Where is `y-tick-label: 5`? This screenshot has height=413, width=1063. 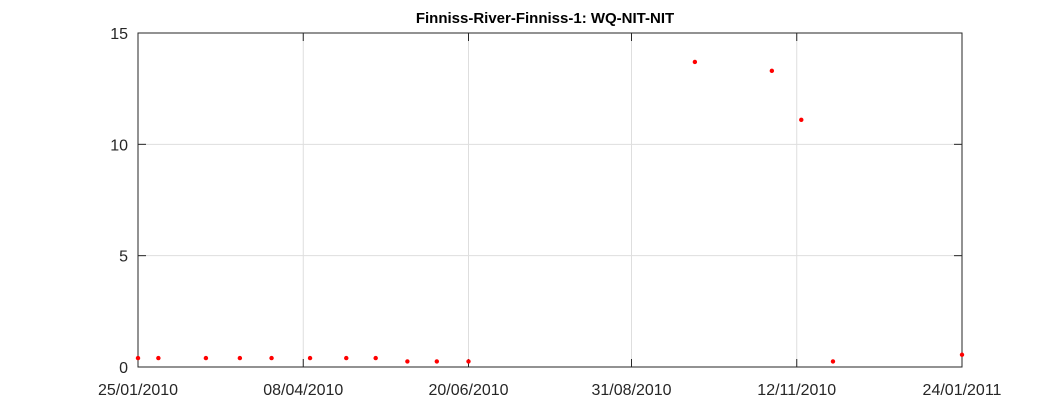 y-tick-label: 5 is located at coordinates (123, 257).